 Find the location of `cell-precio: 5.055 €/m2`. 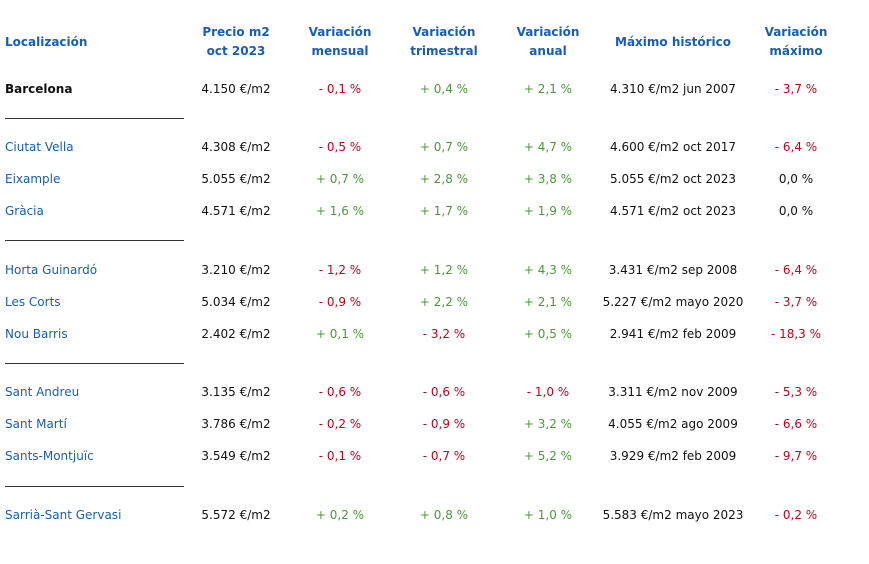

cell-precio: 5.055 €/m2 is located at coordinates (236, 179).